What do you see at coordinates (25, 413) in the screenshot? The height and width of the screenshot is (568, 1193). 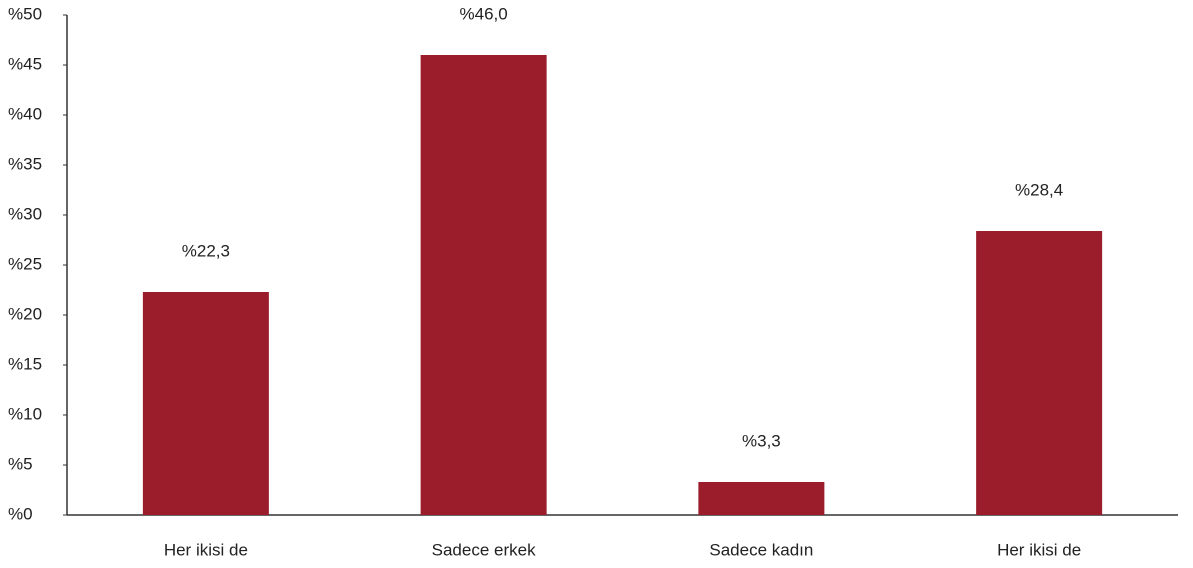 I see `y-tick-label: %10` at bounding box center [25, 413].